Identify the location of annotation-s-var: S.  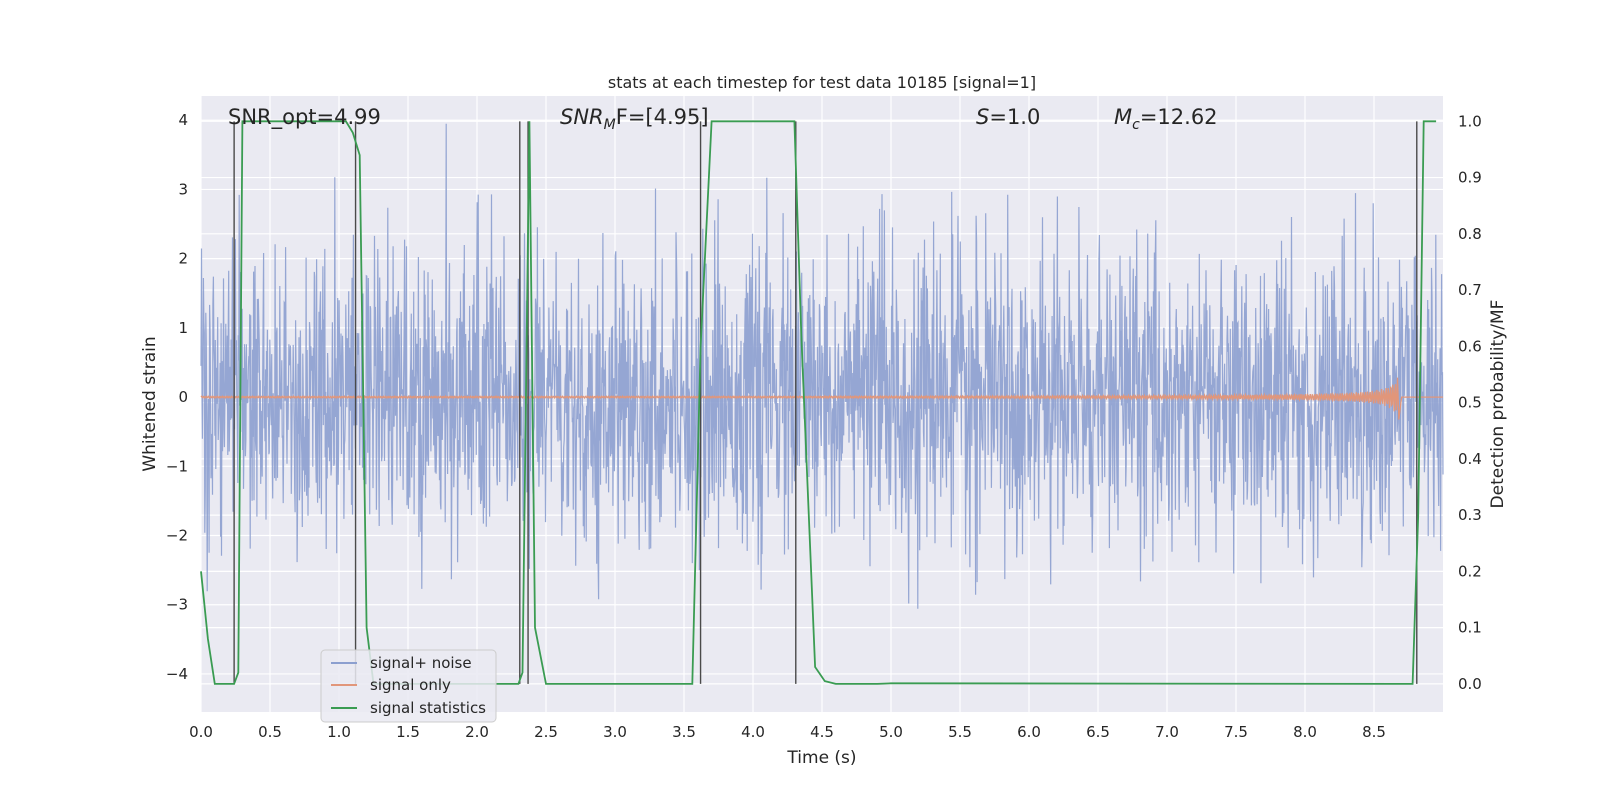
(982, 117).